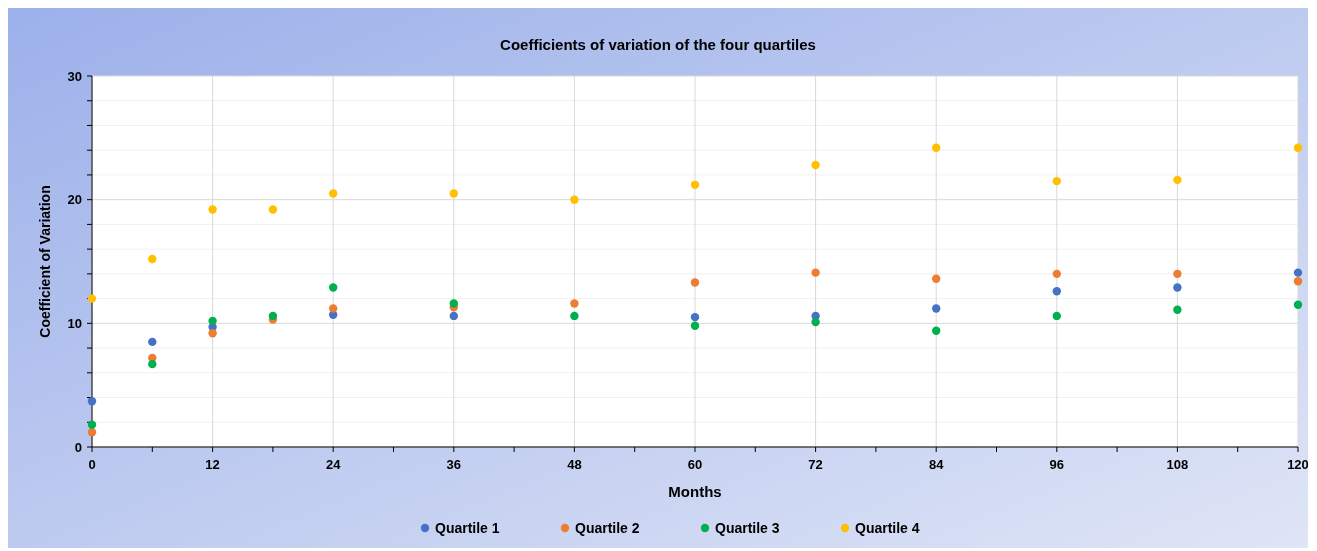 The height and width of the screenshot is (551, 1317). What do you see at coordinates (607, 528) in the screenshot?
I see `legend-label: Quartile 2` at bounding box center [607, 528].